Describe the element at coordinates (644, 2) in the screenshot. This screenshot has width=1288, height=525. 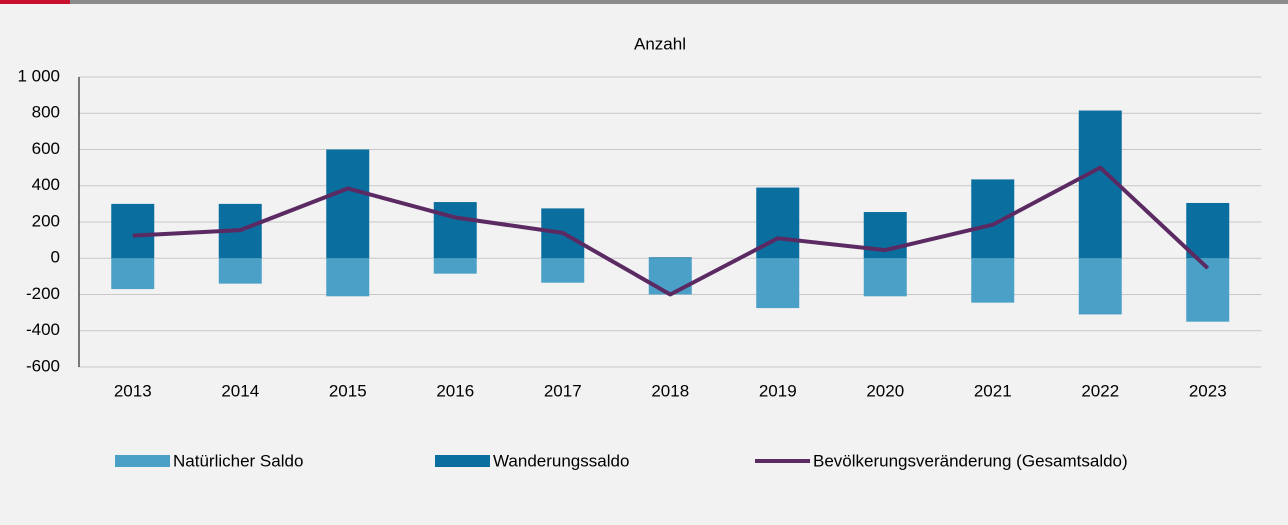
I see `top-bar` at that location.